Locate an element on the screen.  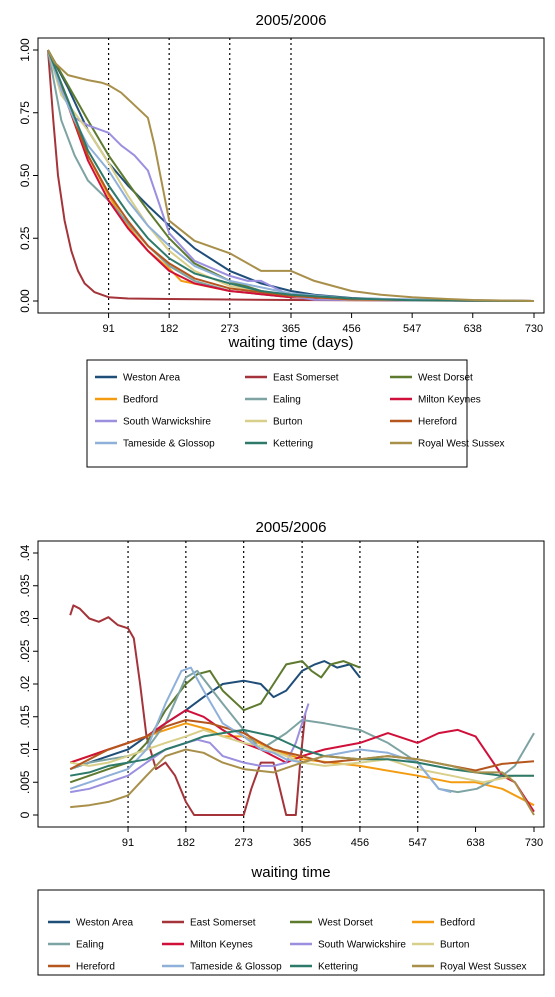
y-tick-label: 0.25 is located at coordinates (25, 238).